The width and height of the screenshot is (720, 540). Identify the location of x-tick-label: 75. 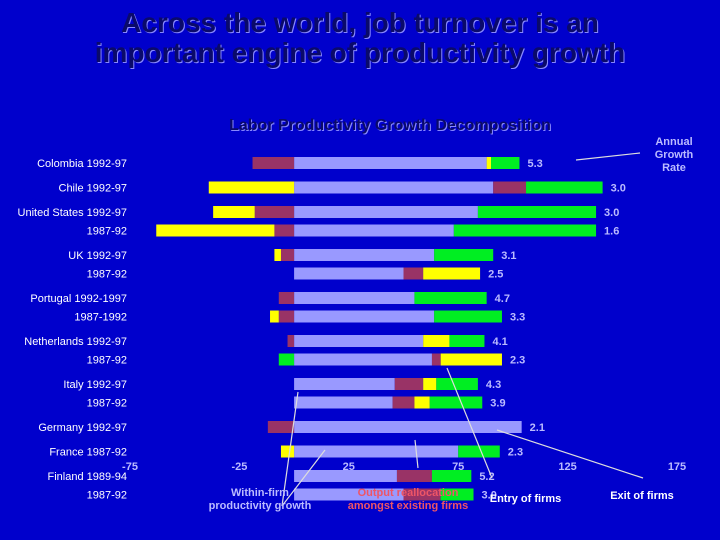
(458, 467).